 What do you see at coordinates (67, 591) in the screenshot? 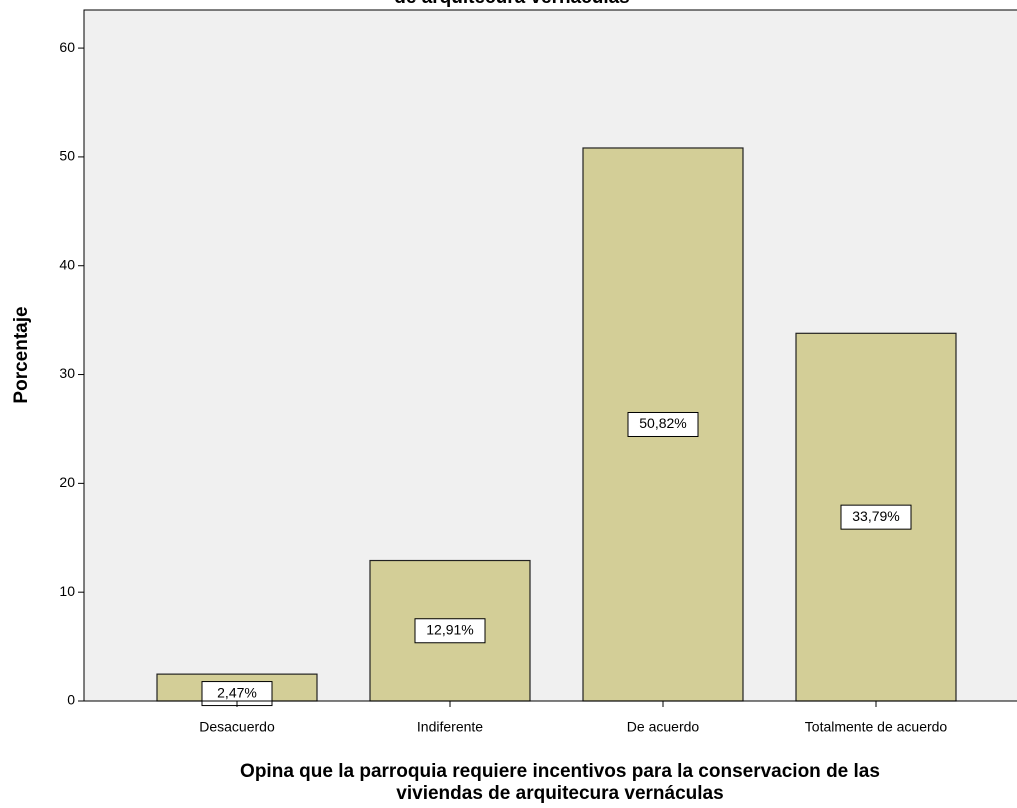
I see `y-tick-label: 10` at bounding box center [67, 591].